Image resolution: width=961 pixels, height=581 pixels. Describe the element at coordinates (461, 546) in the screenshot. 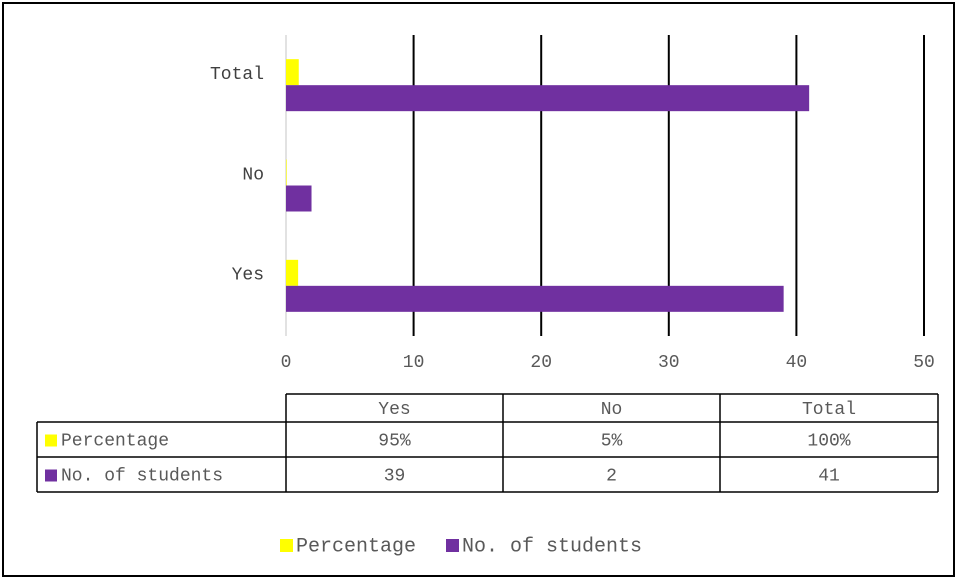

I see `legend: Percentage No. of students` at that location.